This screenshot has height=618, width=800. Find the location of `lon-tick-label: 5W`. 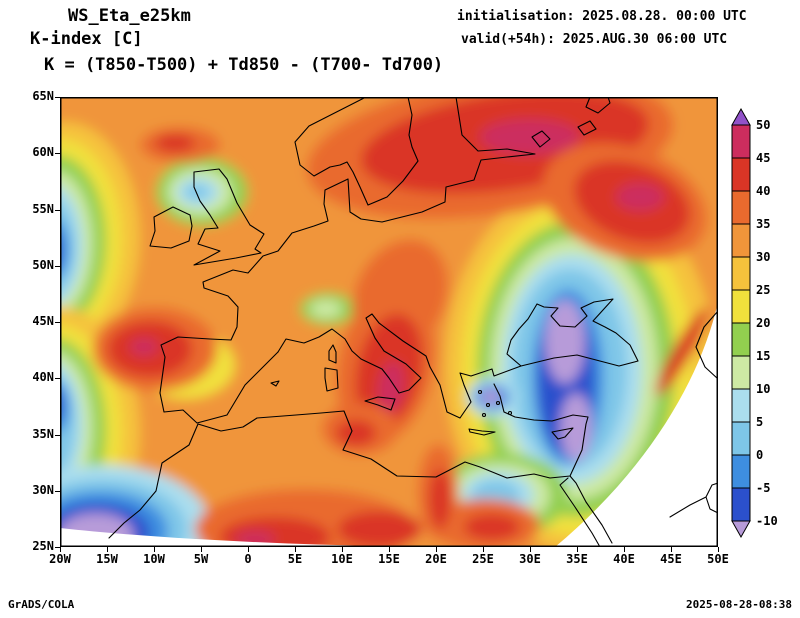

lon-tick-label: 5W is located at coordinates (201, 559).